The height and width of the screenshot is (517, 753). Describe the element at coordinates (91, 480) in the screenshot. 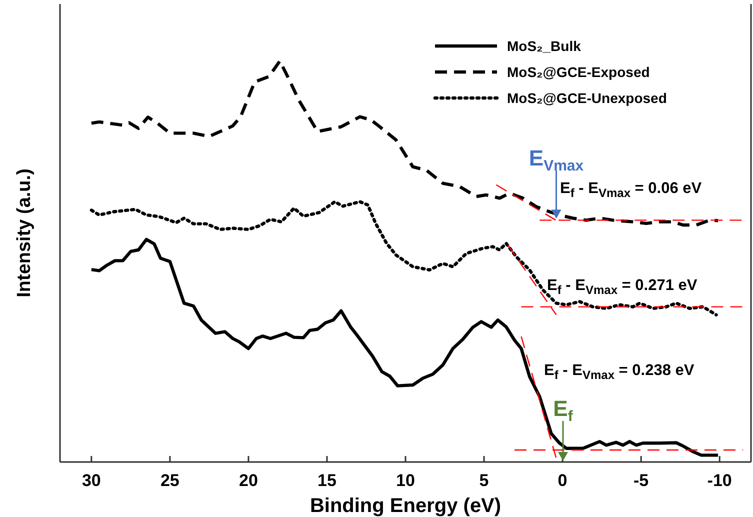

I see `x-tick-label: 30` at that location.